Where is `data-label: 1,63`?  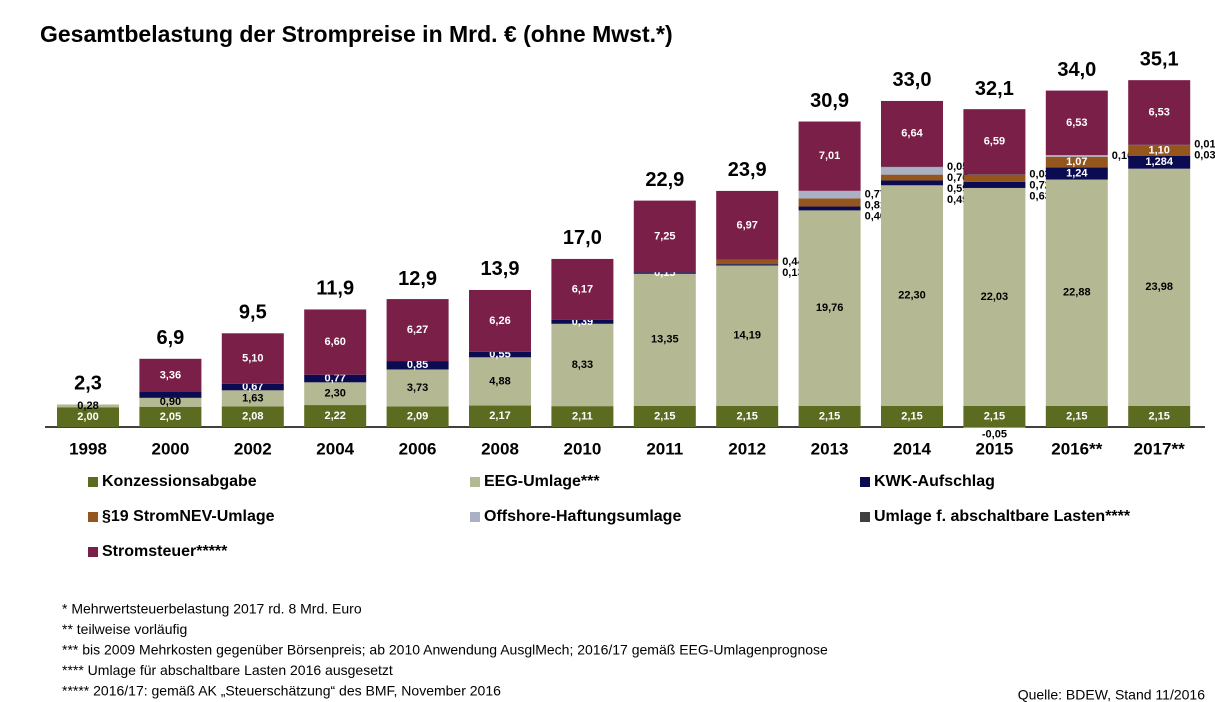 data-label: 1,63 is located at coordinates (252, 398).